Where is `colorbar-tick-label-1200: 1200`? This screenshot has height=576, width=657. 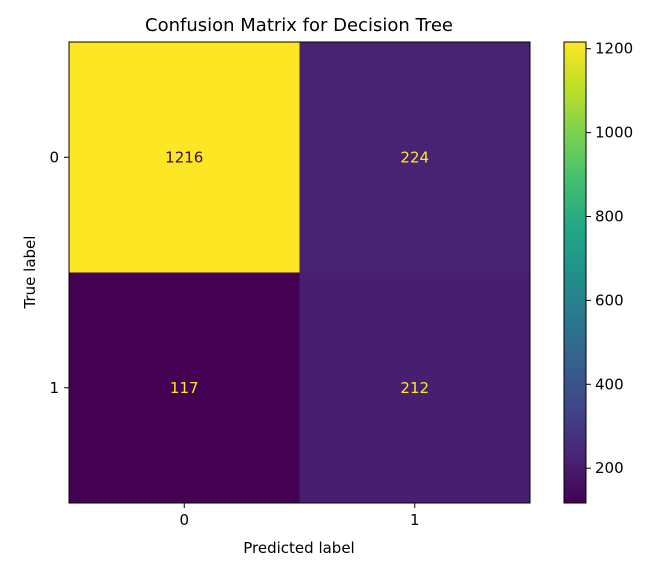 colorbar-tick-label-1200: 1200 is located at coordinates (614, 49).